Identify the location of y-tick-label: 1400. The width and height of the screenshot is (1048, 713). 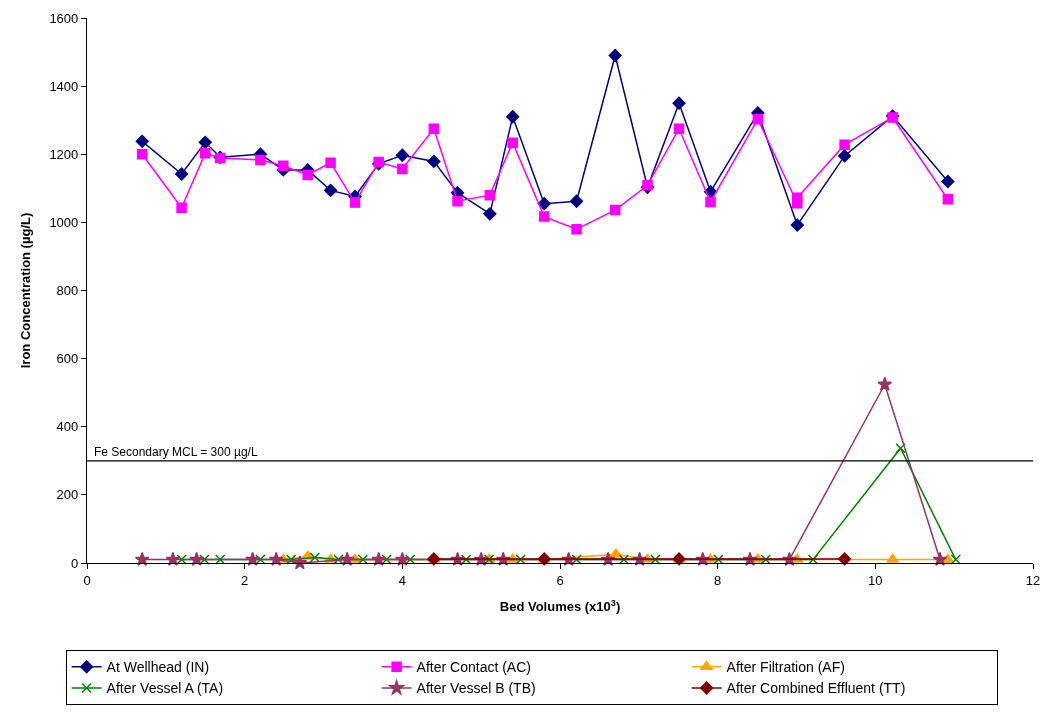
(64, 86).